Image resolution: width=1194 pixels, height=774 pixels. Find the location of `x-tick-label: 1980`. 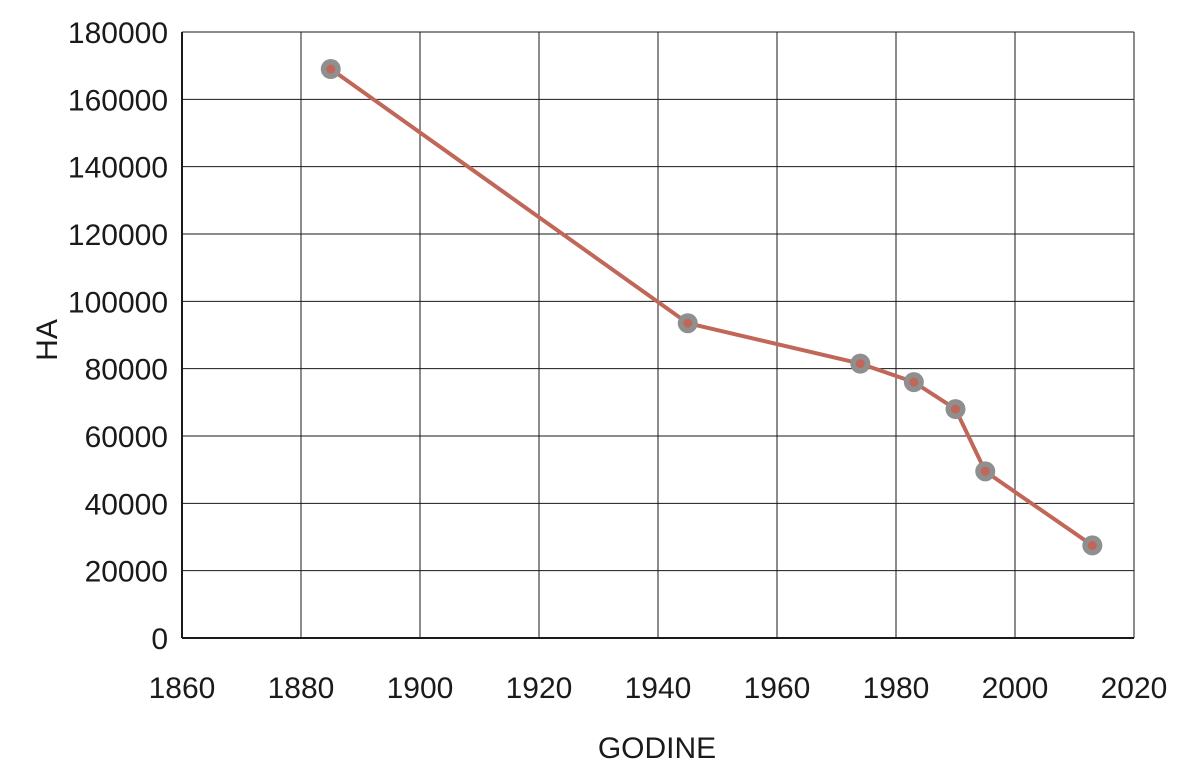

x-tick-label: 1980 is located at coordinates (896, 688).